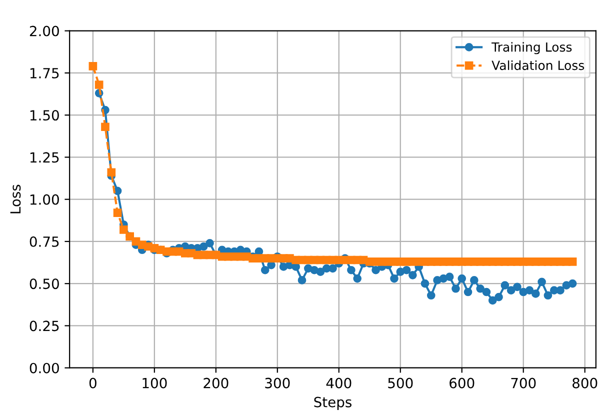 The height and width of the screenshot is (411, 605). I want to click on y-tick-label: 0.25, so click(44, 326).